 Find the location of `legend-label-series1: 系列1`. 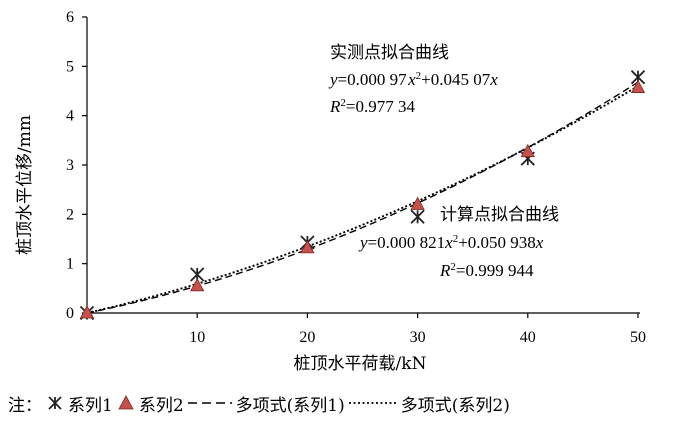

legend-label-series1: 系列1 is located at coordinates (90, 405).